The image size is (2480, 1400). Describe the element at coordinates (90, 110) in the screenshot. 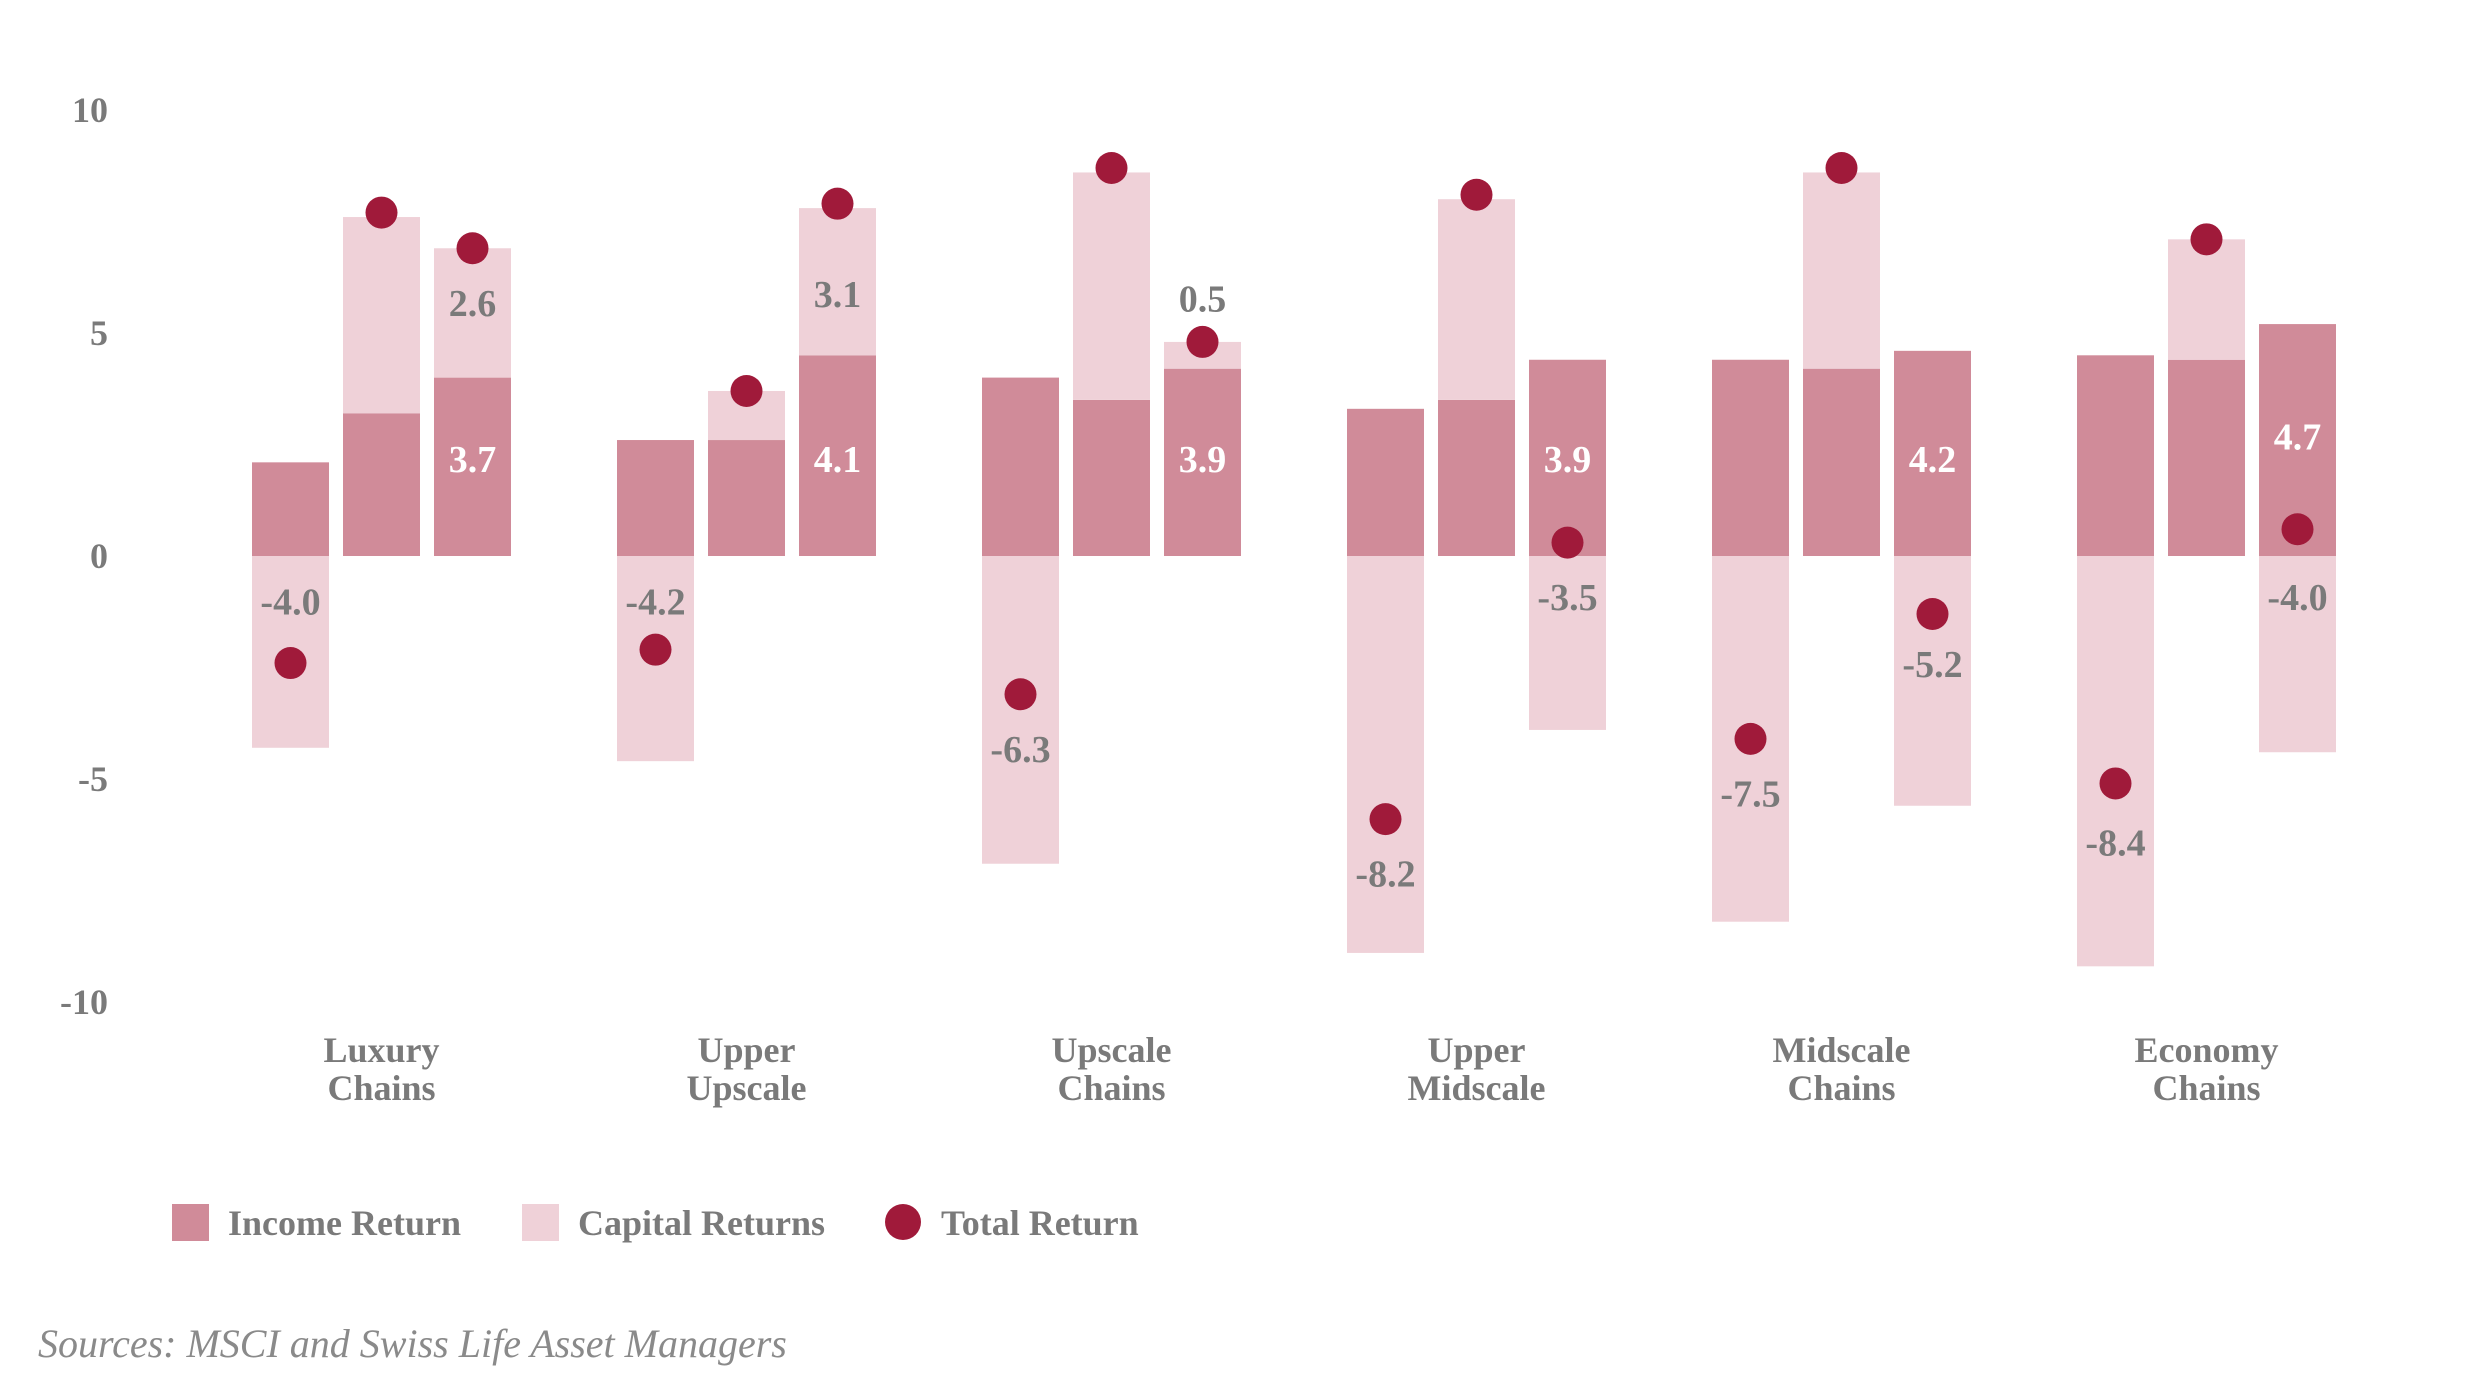

I see `y-tick-label: 10` at that location.